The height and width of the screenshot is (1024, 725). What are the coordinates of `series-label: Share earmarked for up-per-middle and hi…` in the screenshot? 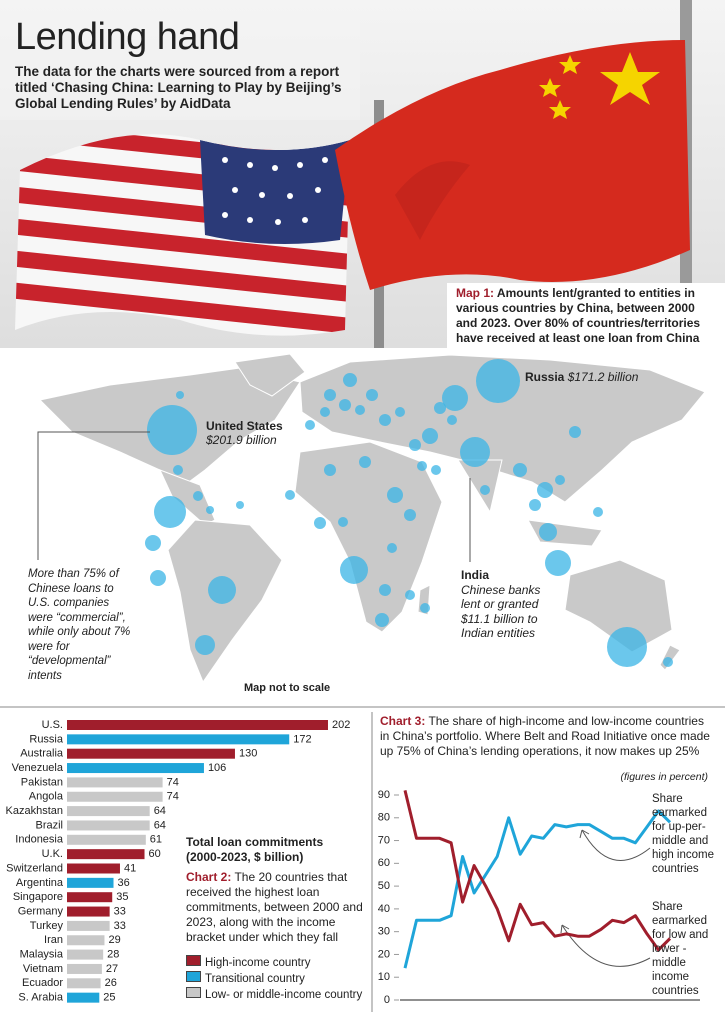 It's located at (683, 834).